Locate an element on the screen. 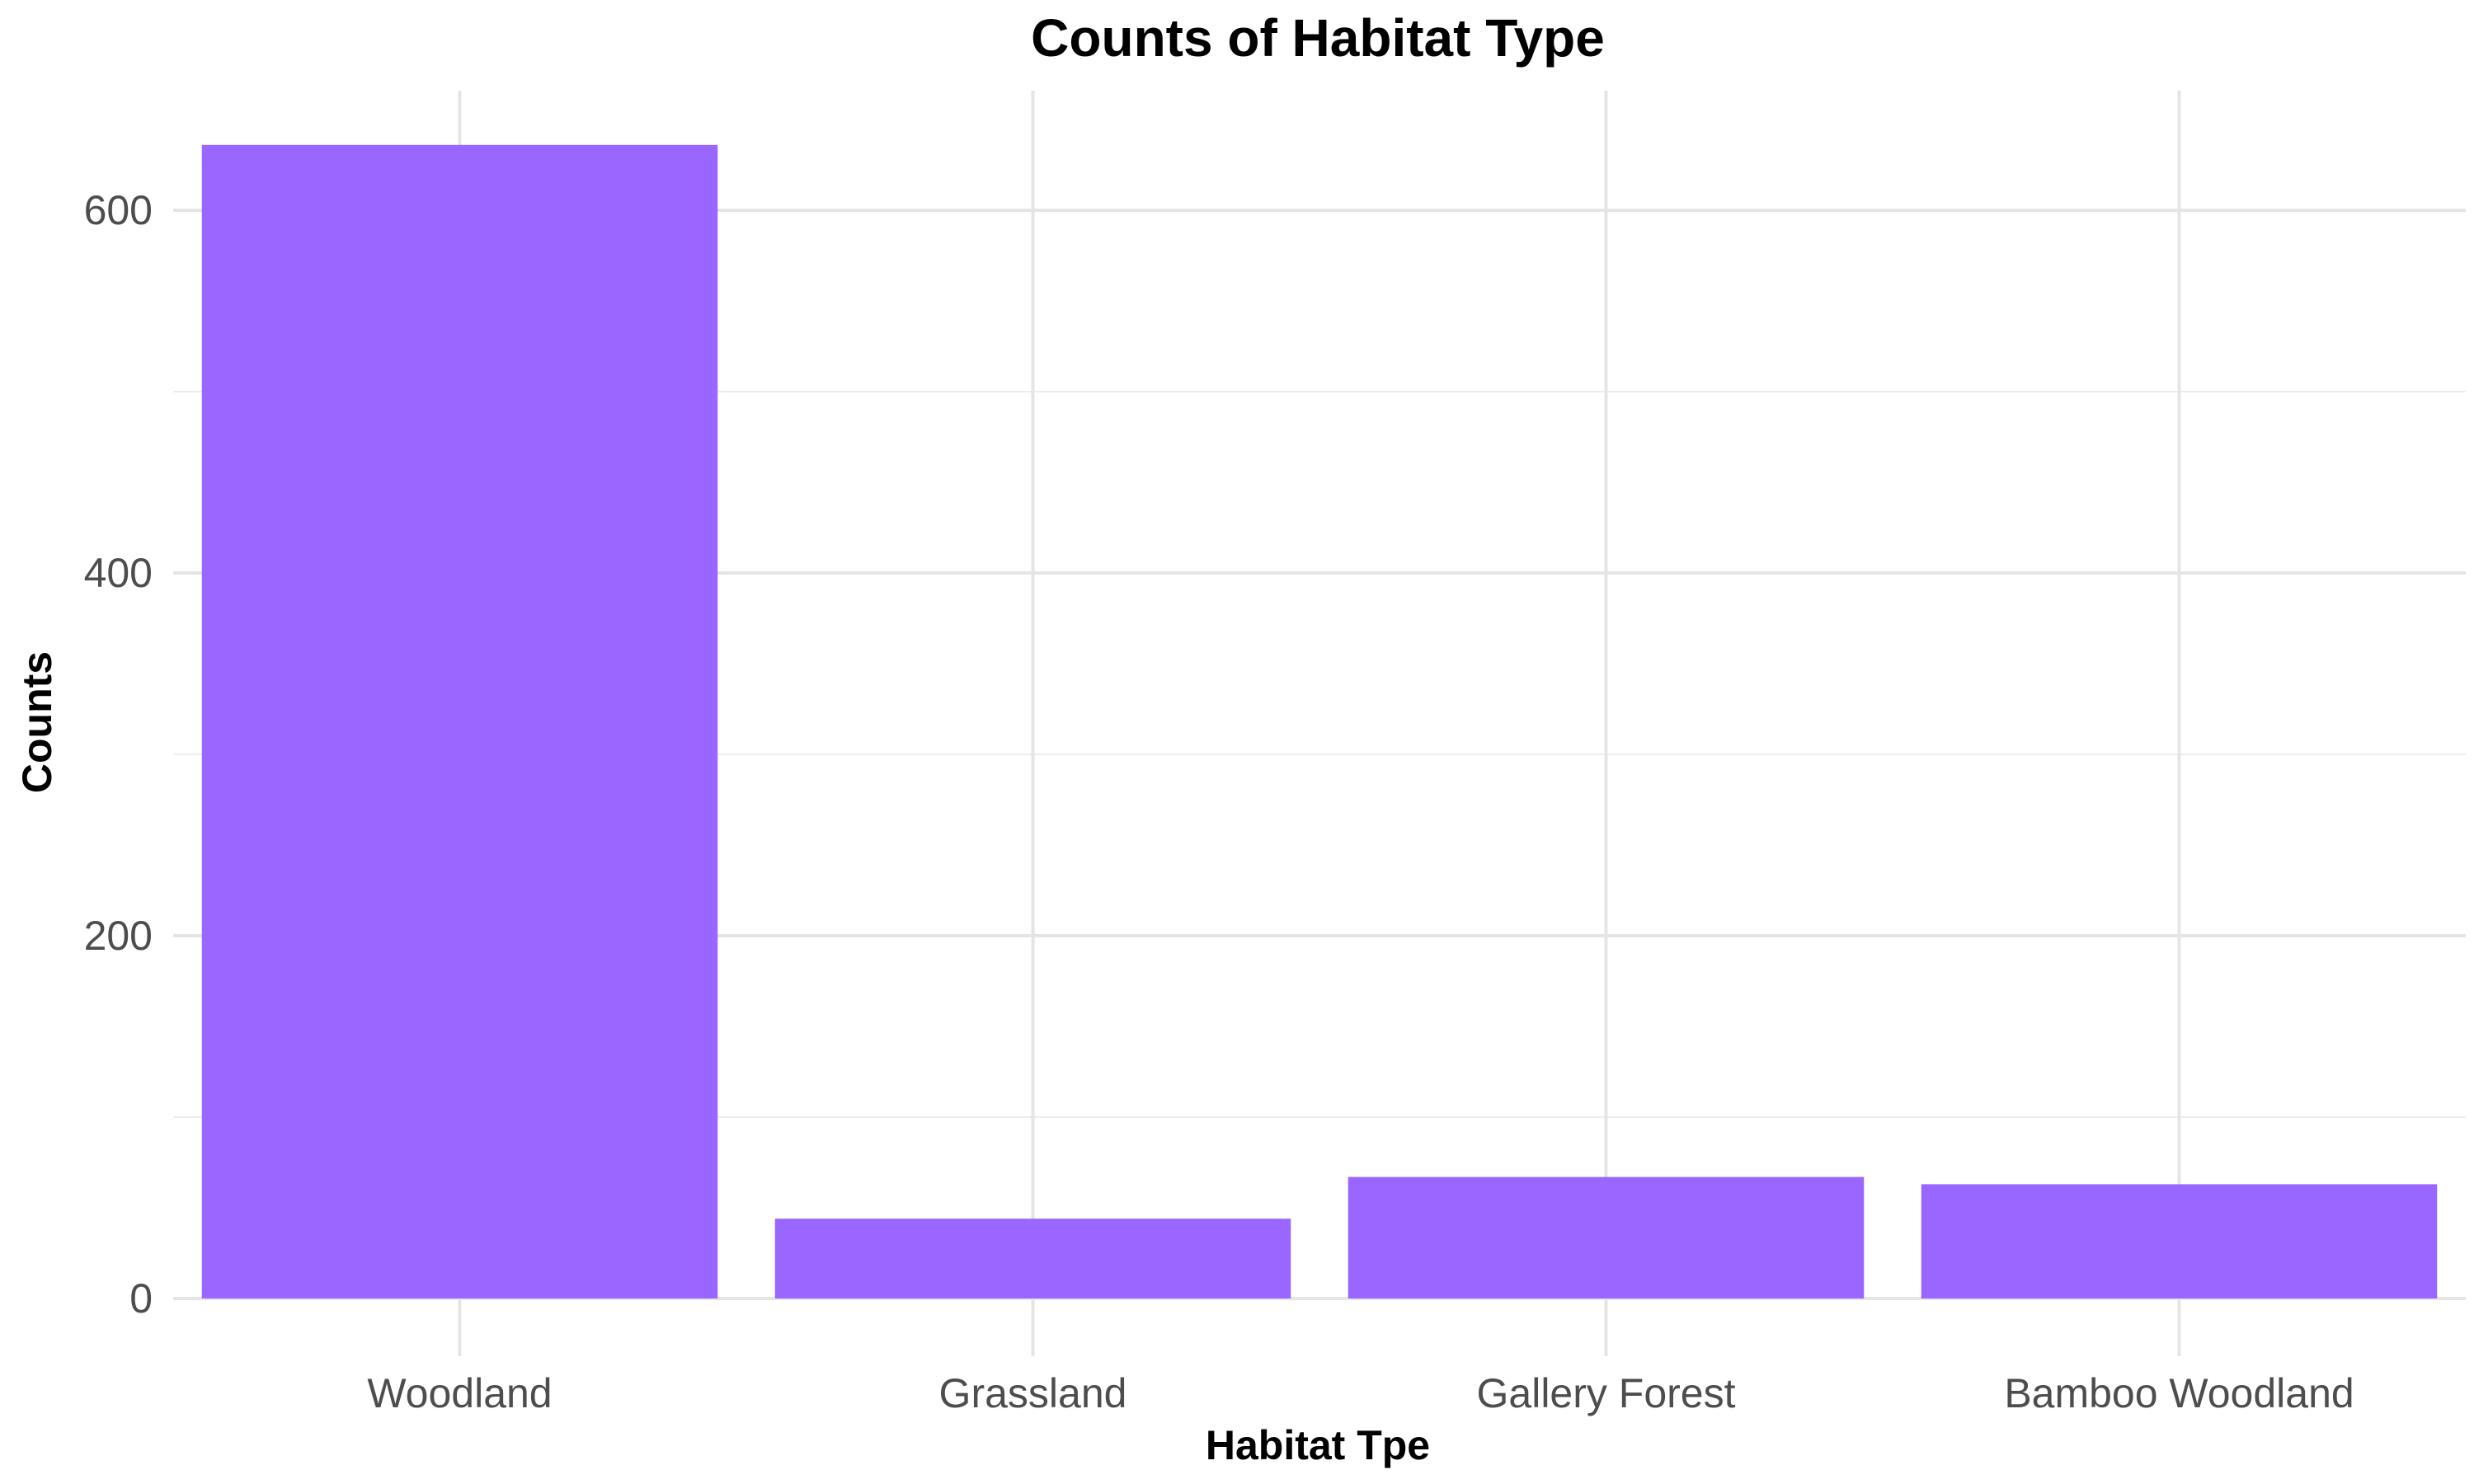 The width and height of the screenshot is (2474, 1484). x-tick-label: Grassland is located at coordinates (1033, 1393).